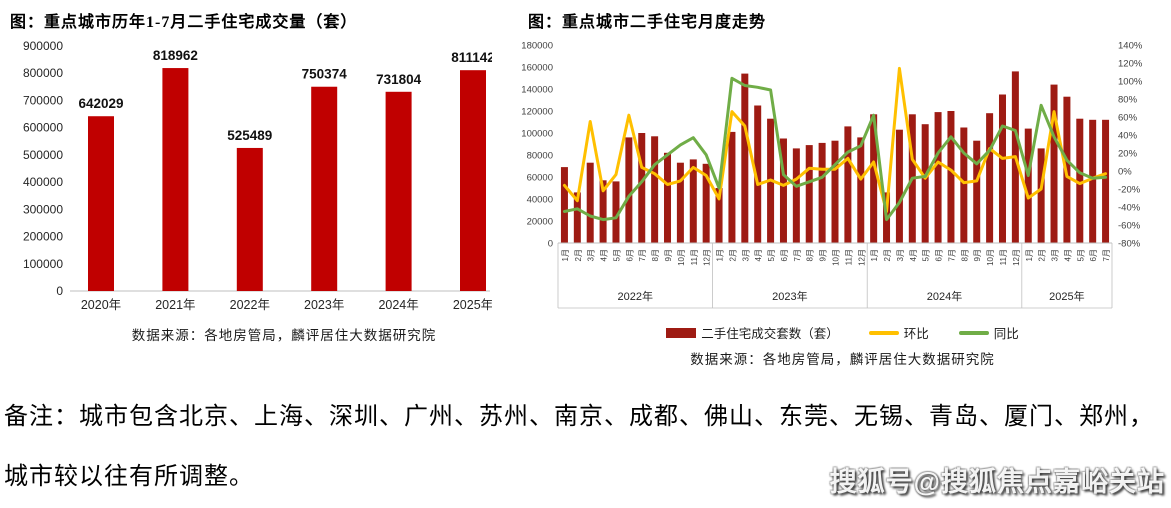  What do you see at coordinates (1129, 190) in the screenshot?
I see `svg-text: -20%` at bounding box center [1129, 190].